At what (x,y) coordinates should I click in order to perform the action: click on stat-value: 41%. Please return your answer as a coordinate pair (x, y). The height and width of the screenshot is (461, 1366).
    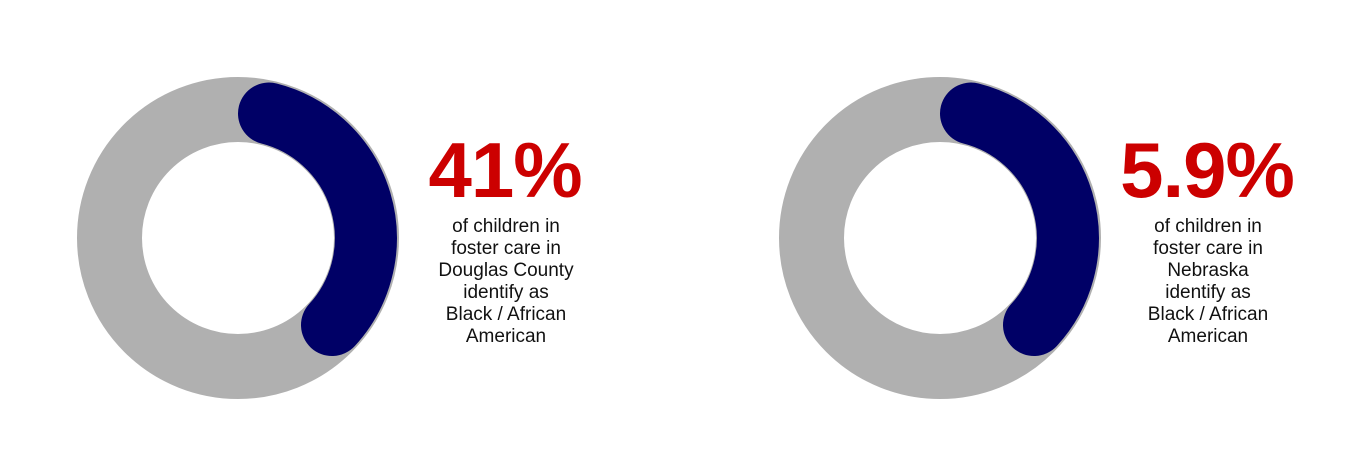
    Looking at the image, I should click on (504, 170).